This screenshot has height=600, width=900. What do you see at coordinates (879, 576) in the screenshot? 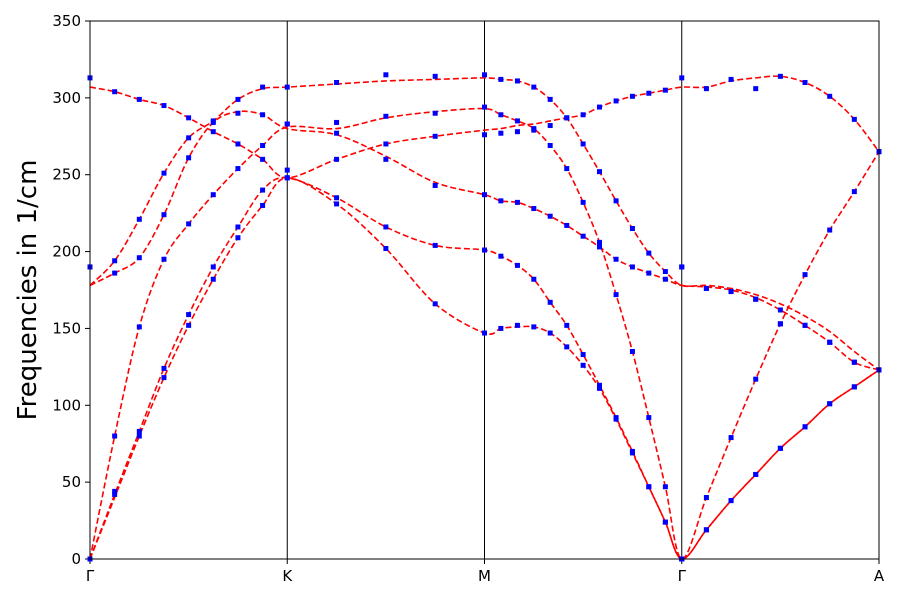
I see `x-tick-label: A` at bounding box center [879, 576].